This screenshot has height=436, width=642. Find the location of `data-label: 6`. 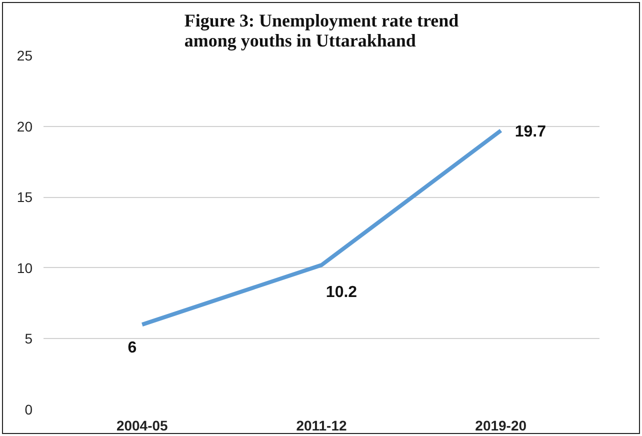

data-label: 6 is located at coordinates (132, 348).